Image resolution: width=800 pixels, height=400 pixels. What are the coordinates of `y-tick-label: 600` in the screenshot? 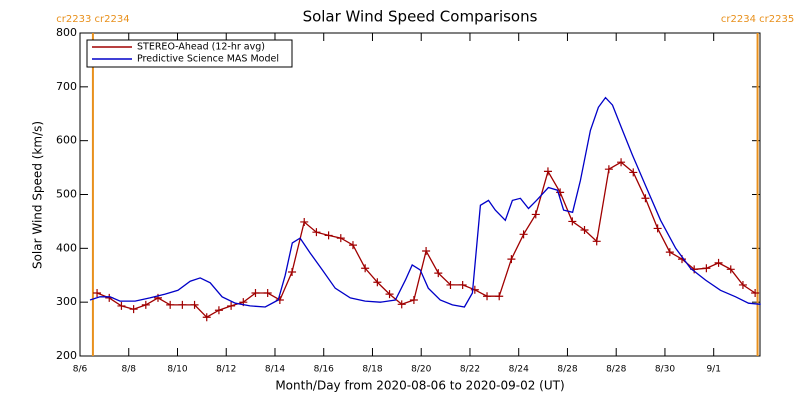 It's located at (66, 140).